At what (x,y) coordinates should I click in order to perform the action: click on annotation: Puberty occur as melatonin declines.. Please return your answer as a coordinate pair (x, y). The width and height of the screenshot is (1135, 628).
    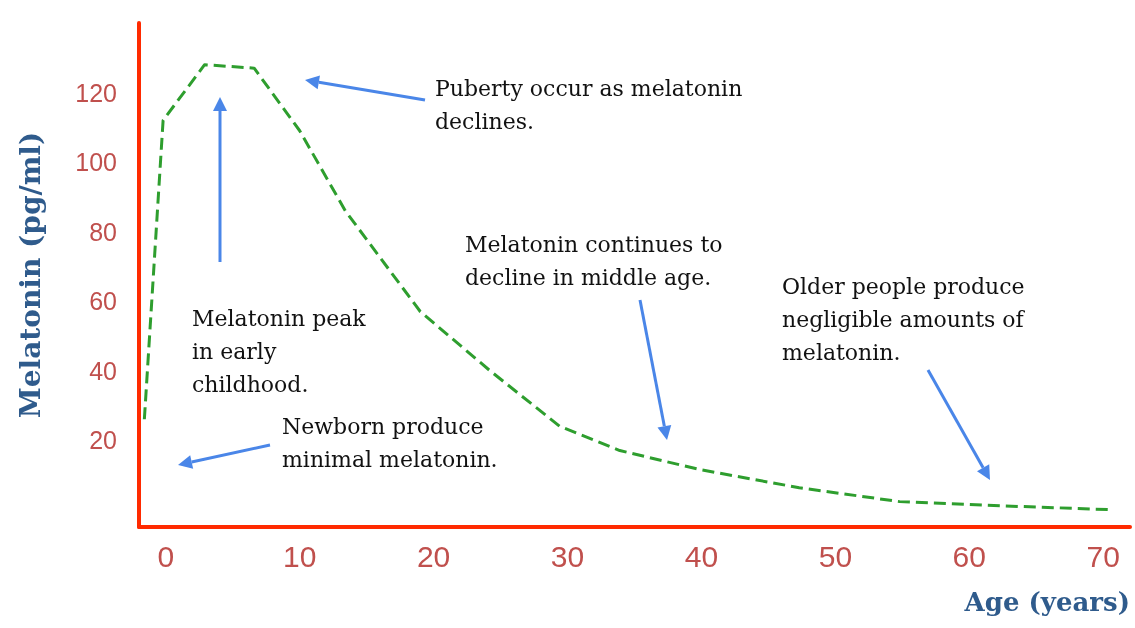
    Looking at the image, I should click on (592, 105).